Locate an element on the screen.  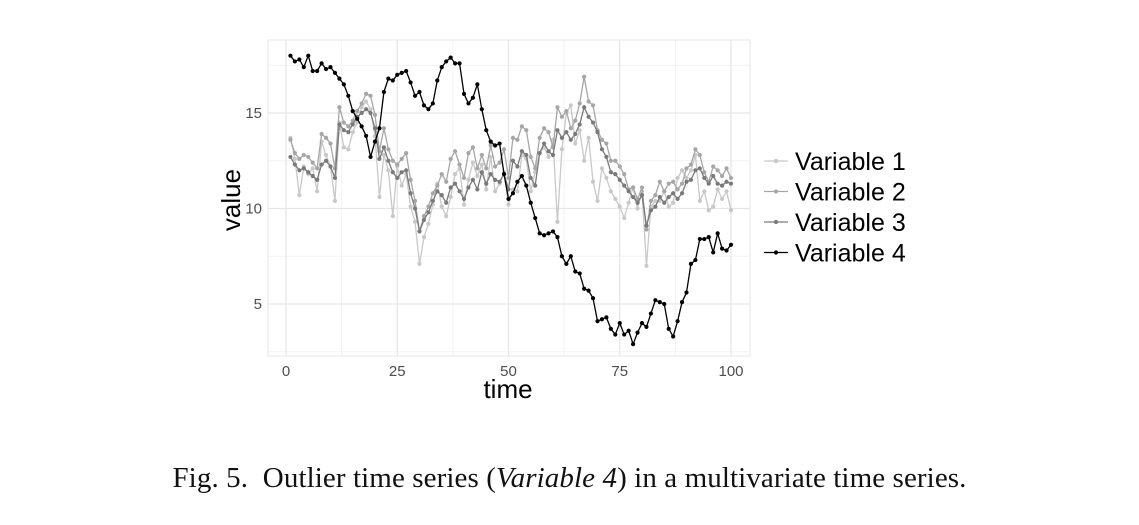
legend-label: Variable 2 is located at coordinates (850, 193).